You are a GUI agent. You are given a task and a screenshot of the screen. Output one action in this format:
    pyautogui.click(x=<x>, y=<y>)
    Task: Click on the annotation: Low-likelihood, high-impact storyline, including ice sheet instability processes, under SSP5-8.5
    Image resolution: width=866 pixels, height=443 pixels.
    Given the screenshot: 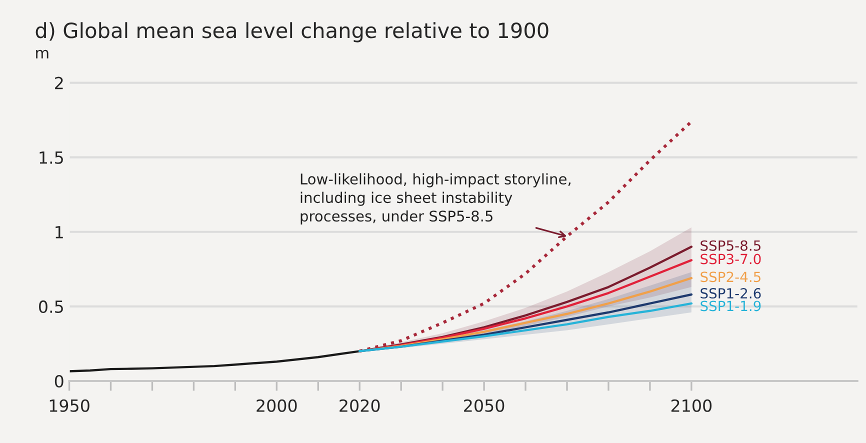 What is the action you would take?
    pyautogui.click(x=435, y=198)
    